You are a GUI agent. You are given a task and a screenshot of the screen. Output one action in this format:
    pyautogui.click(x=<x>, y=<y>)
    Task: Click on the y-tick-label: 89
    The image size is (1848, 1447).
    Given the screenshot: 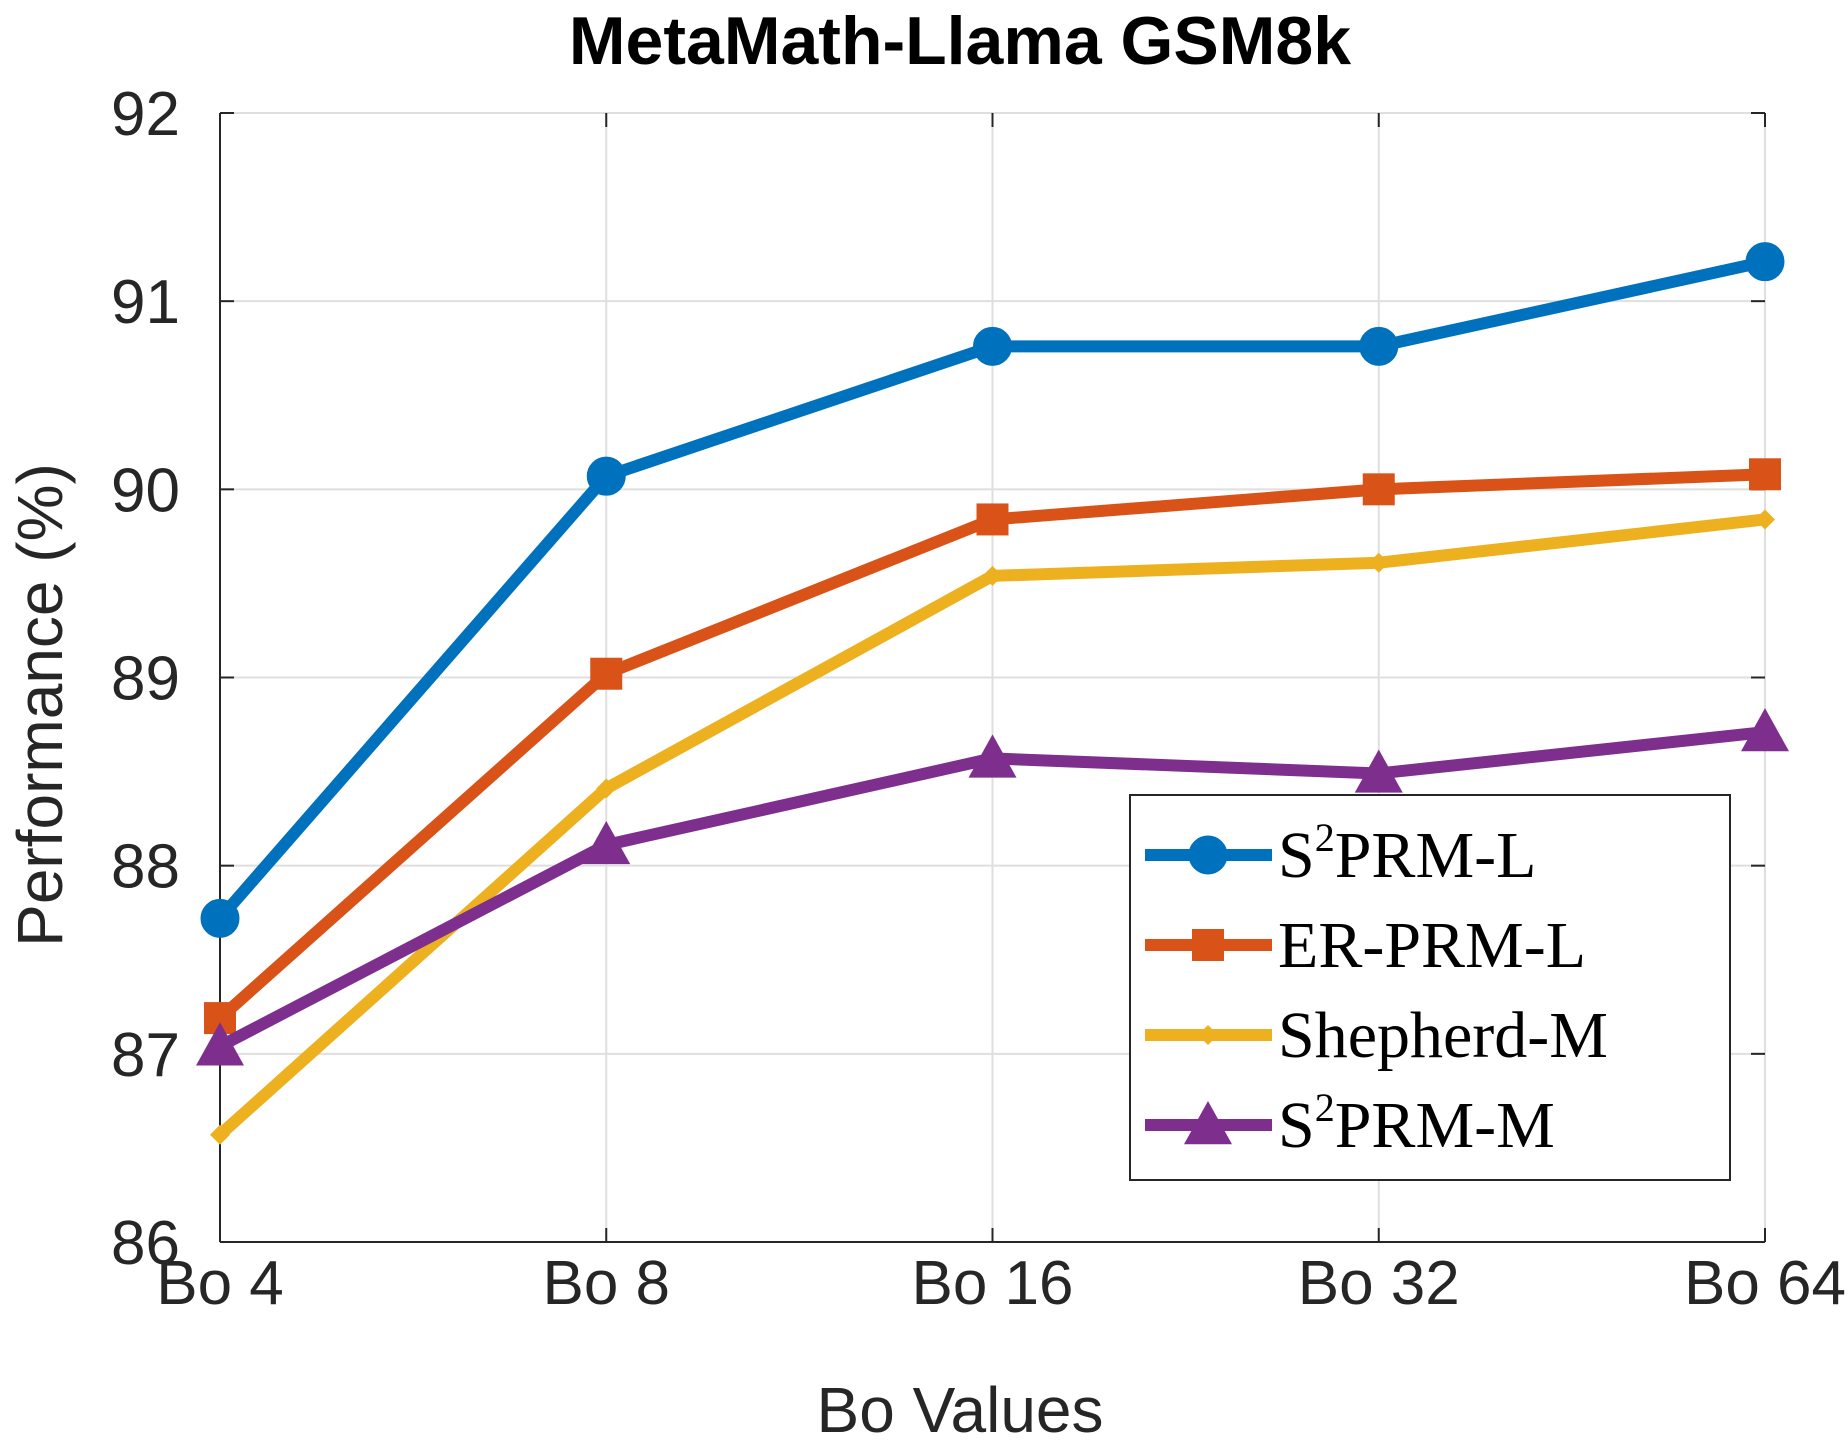 What is the action you would take?
    pyautogui.click(x=145, y=679)
    